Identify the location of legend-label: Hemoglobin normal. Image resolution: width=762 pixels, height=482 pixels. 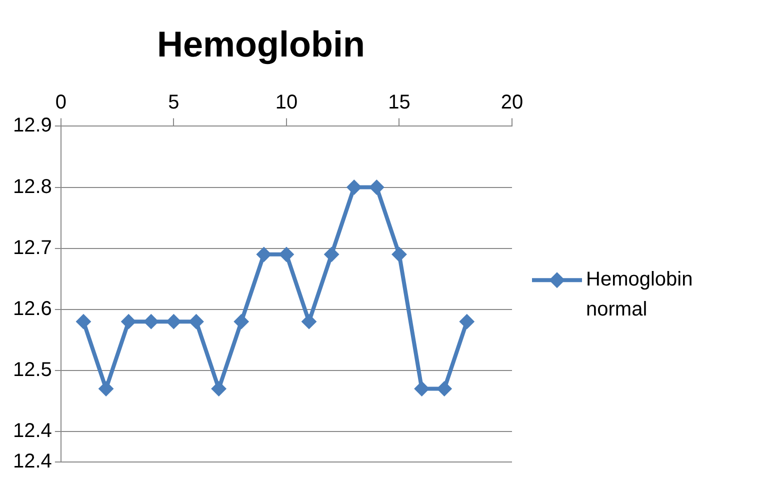
(639, 294).